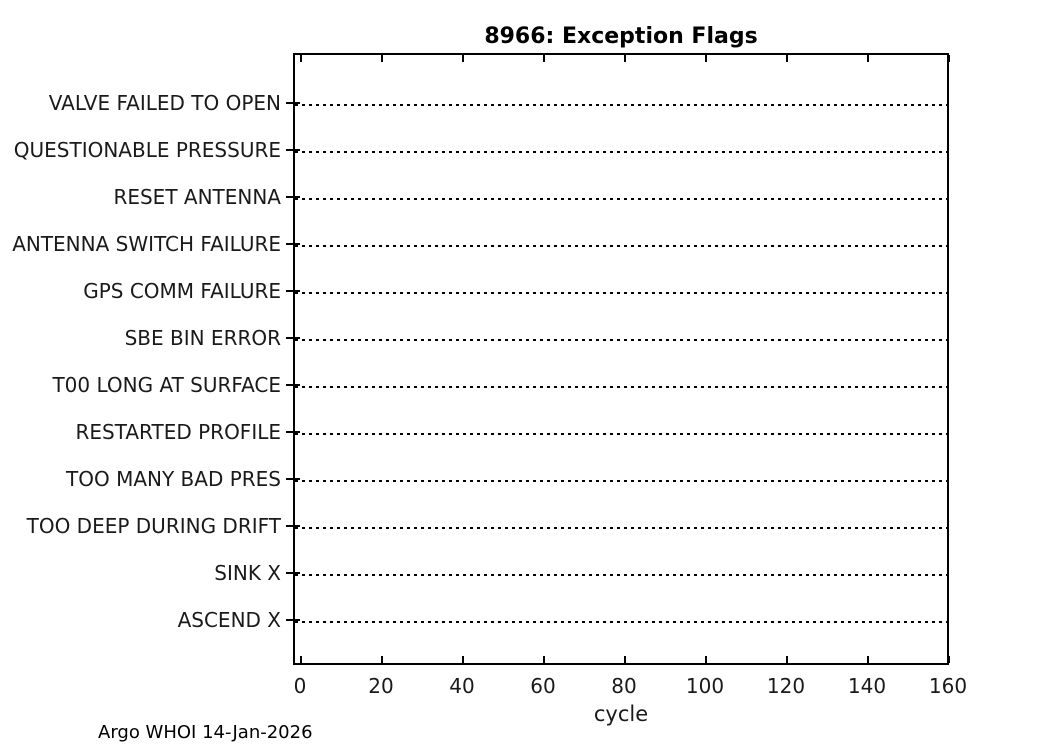 The image size is (1050, 750). What do you see at coordinates (624, 686) in the screenshot?
I see `x-tick-label: 80` at bounding box center [624, 686].